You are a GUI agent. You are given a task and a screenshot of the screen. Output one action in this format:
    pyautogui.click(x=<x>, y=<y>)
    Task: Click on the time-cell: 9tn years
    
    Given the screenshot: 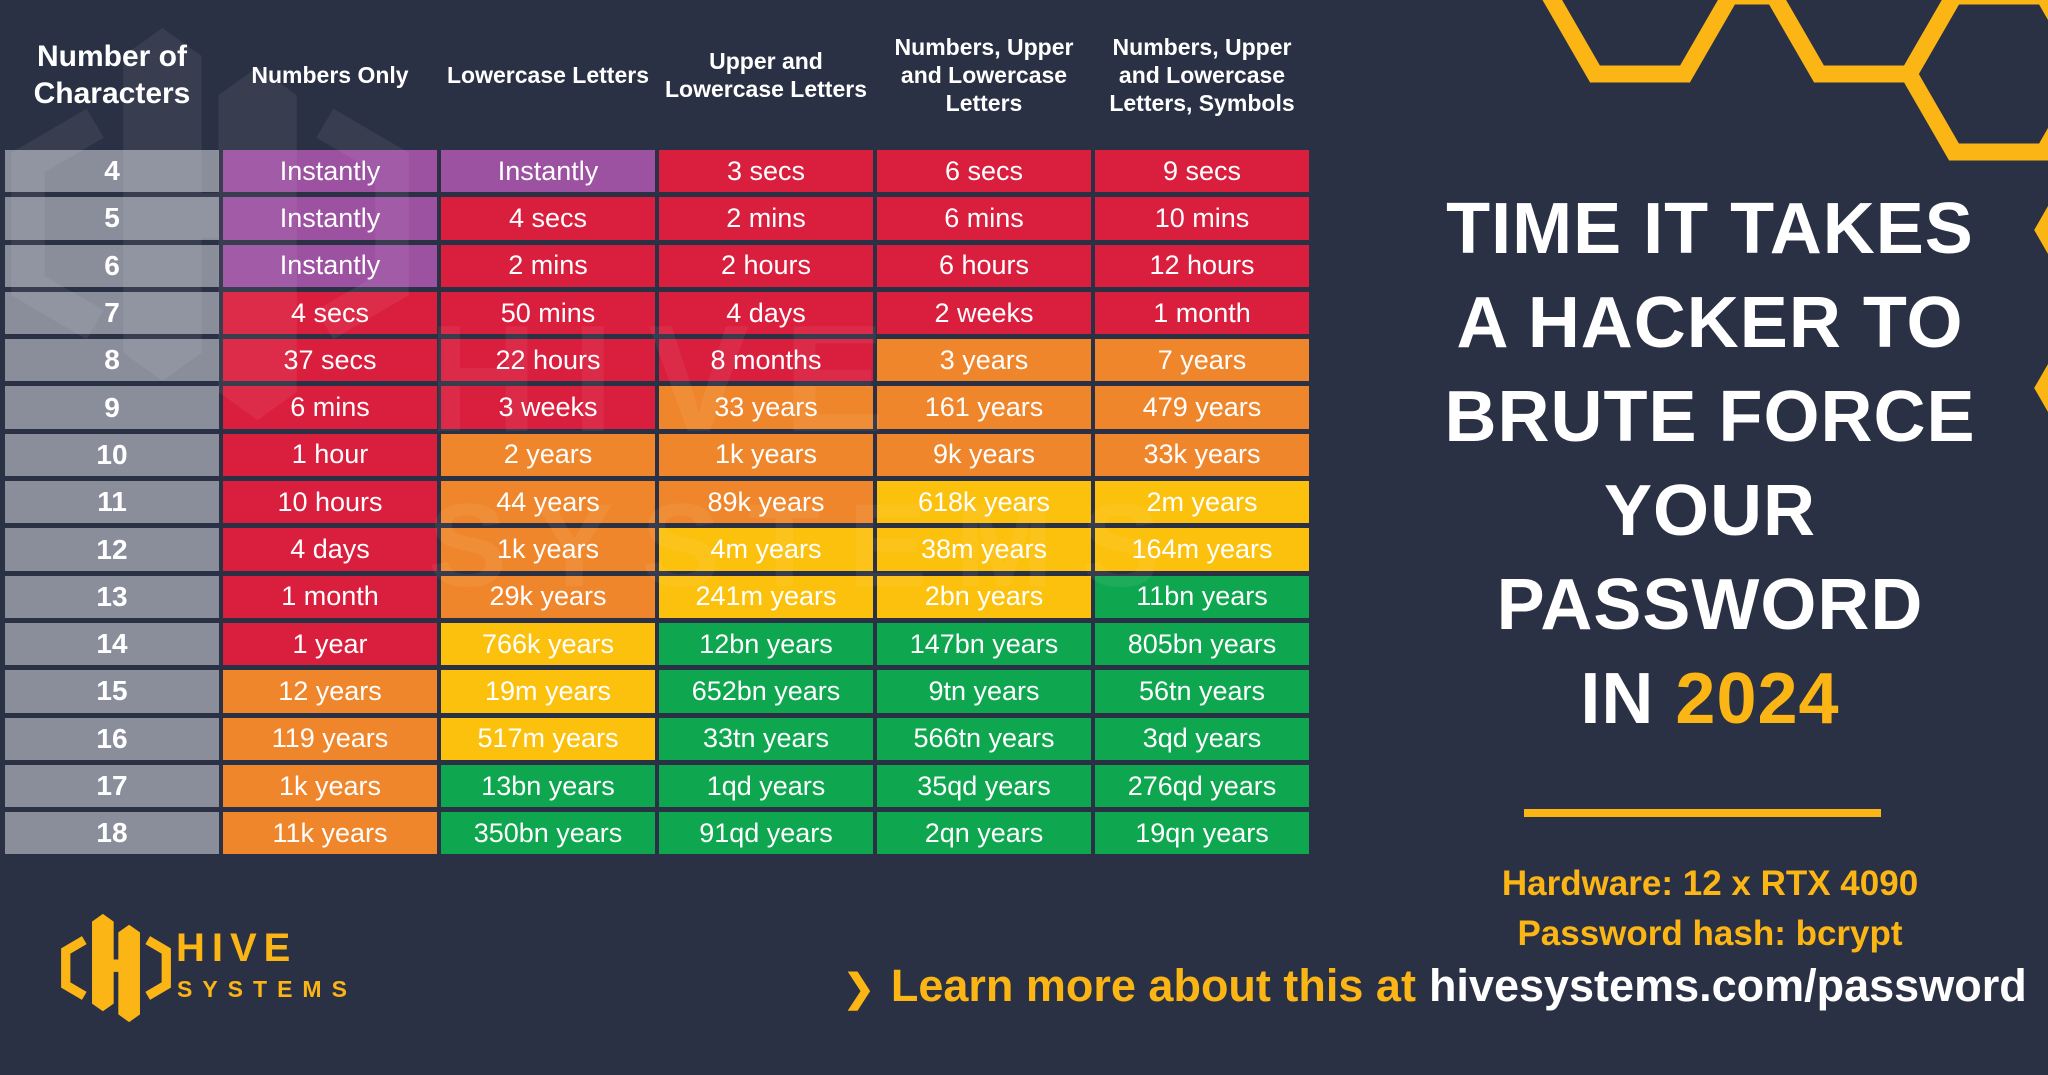 What is the action you would take?
    pyautogui.click(x=984, y=691)
    